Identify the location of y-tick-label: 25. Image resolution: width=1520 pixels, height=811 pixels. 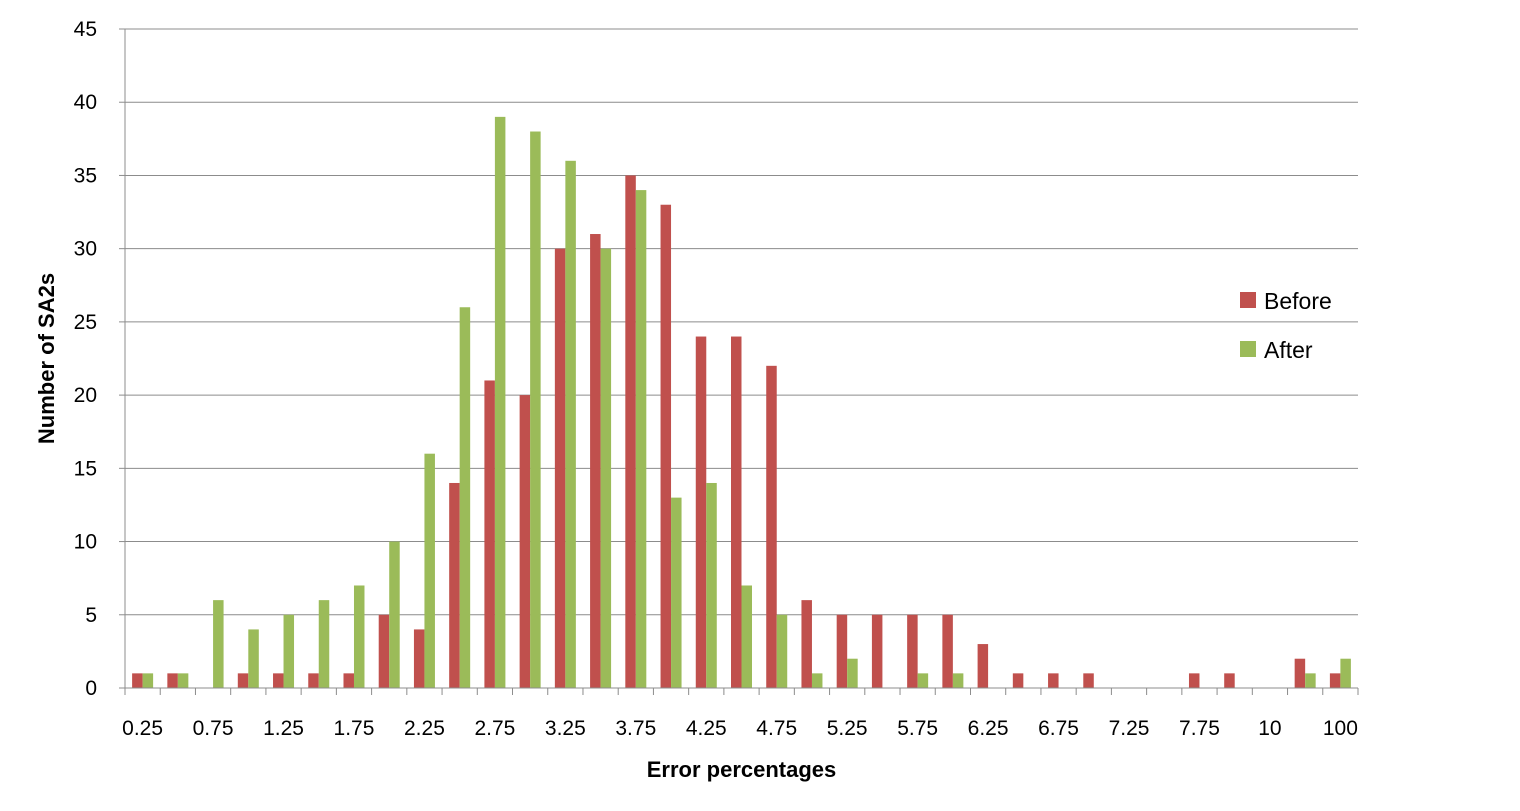
(85, 322).